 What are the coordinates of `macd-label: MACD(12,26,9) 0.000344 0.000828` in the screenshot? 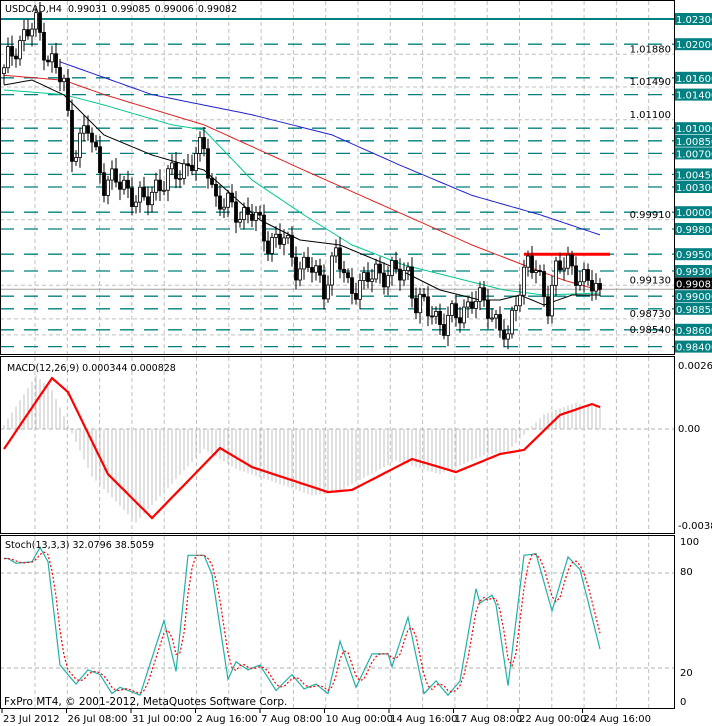 It's located at (91, 368).